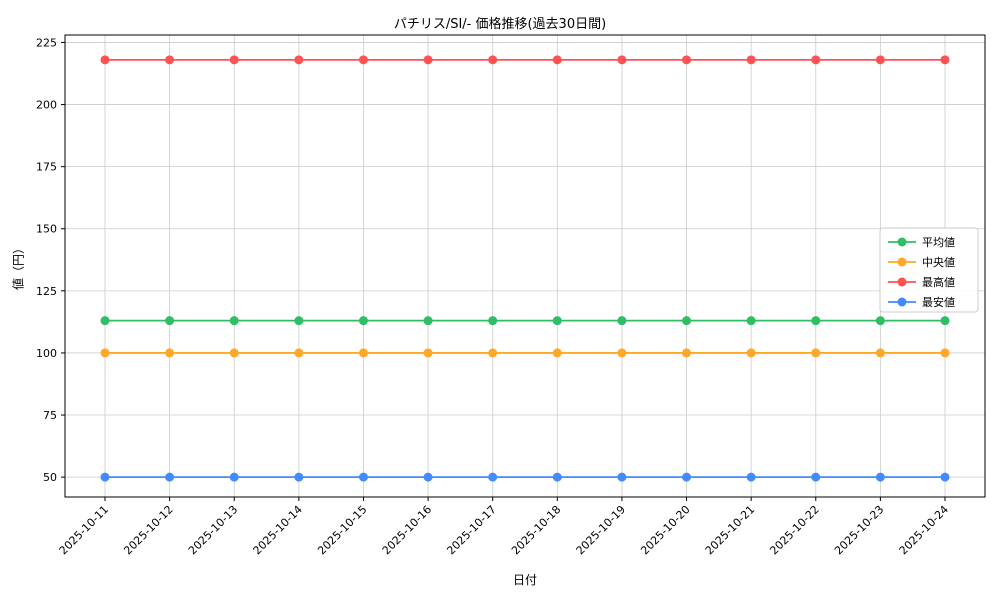 This screenshot has height=600, width=1000. What do you see at coordinates (46, 353) in the screenshot?
I see `y-tick-label: 100` at bounding box center [46, 353].